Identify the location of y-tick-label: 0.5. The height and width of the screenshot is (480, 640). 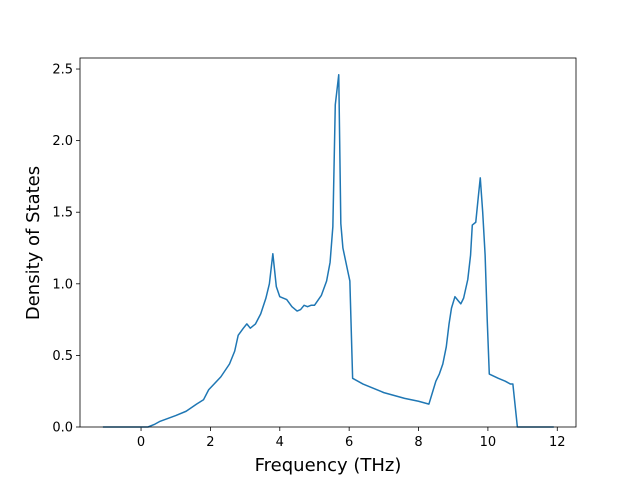
(62, 356).